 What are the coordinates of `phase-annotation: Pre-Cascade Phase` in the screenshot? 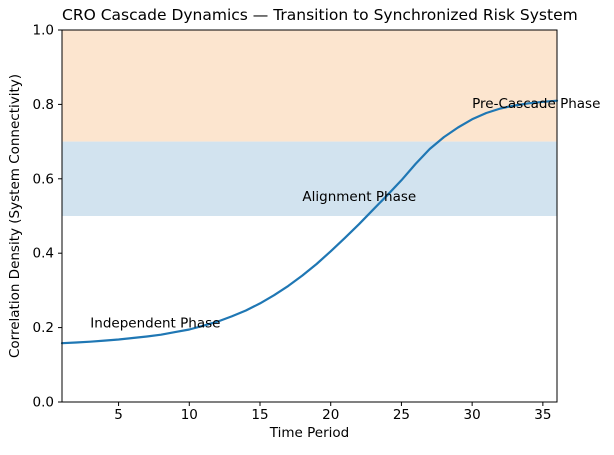 It's located at (536, 104).